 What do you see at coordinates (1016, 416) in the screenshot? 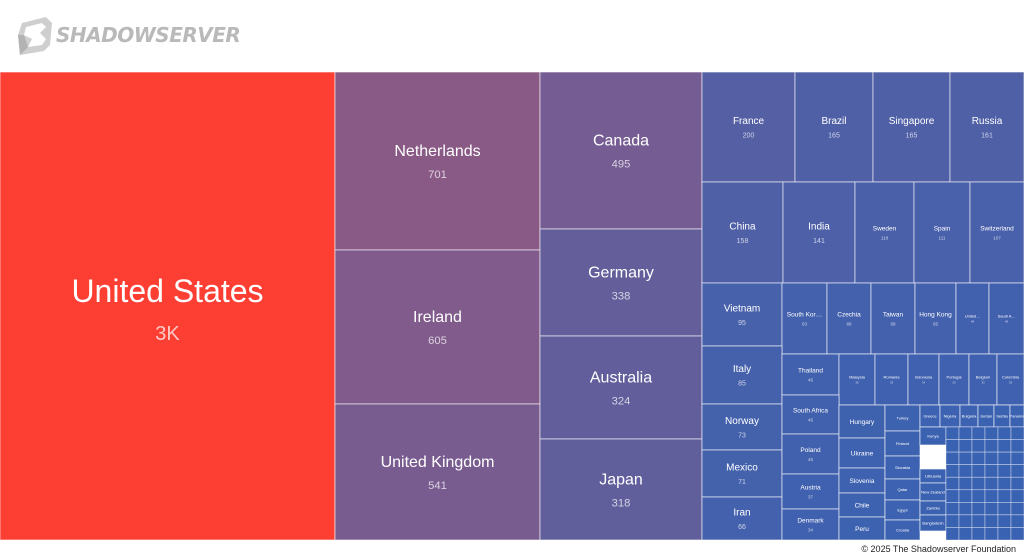
I see `tile-panama: Panama` at bounding box center [1016, 416].